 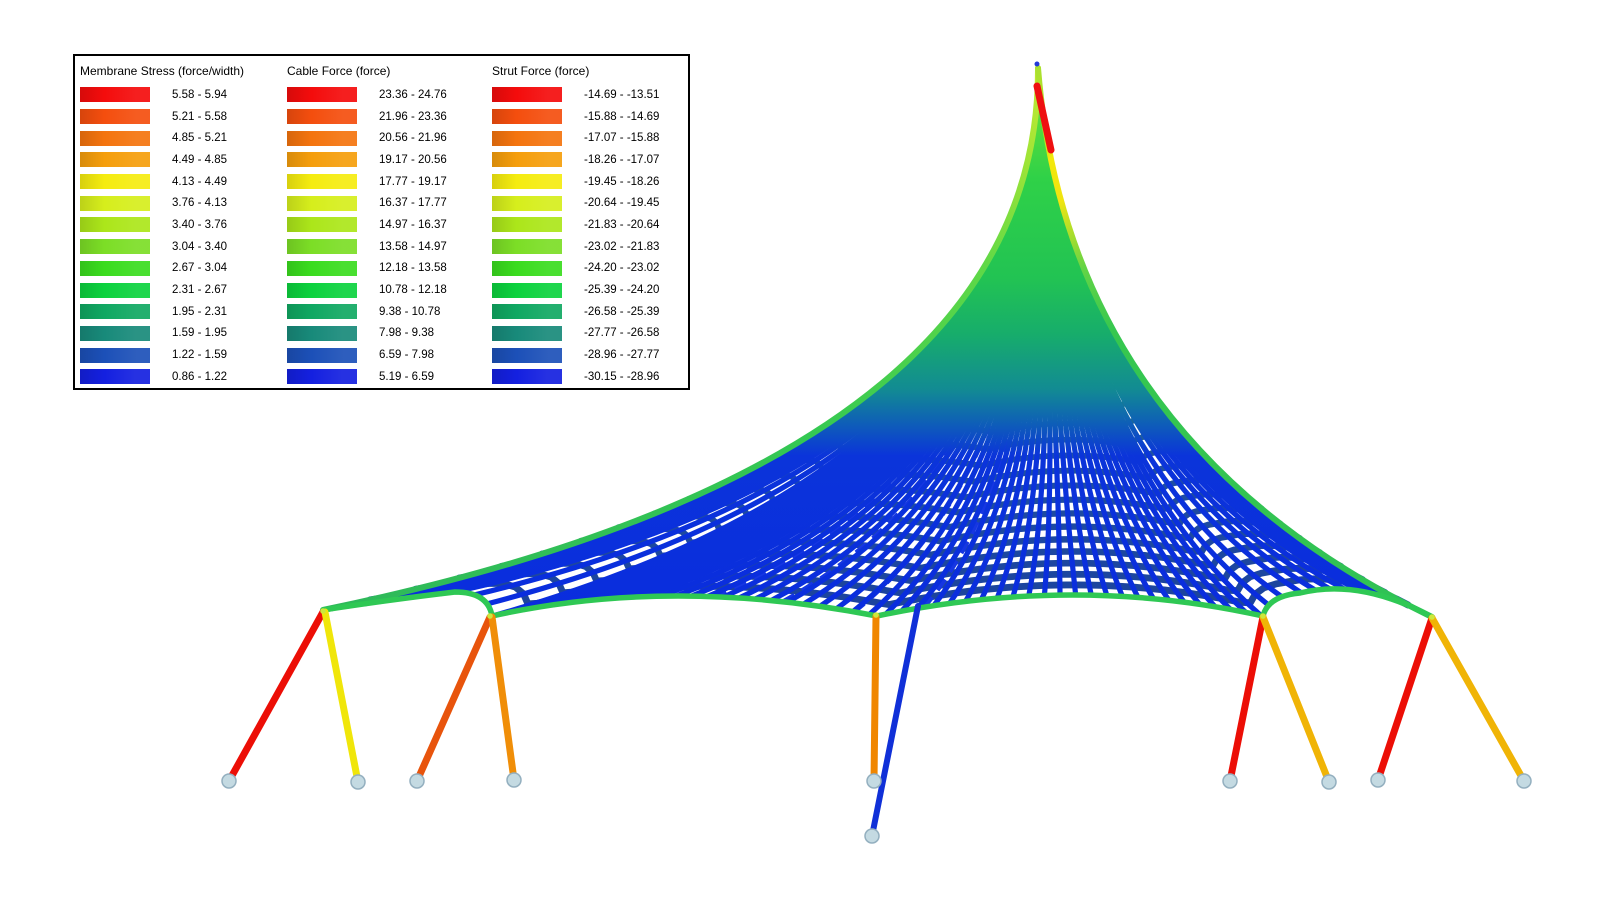 What do you see at coordinates (199, 311) in the screenshot?
I see `legend-range-label: 1.95 - 2.31` at bounding box center [199, 311].